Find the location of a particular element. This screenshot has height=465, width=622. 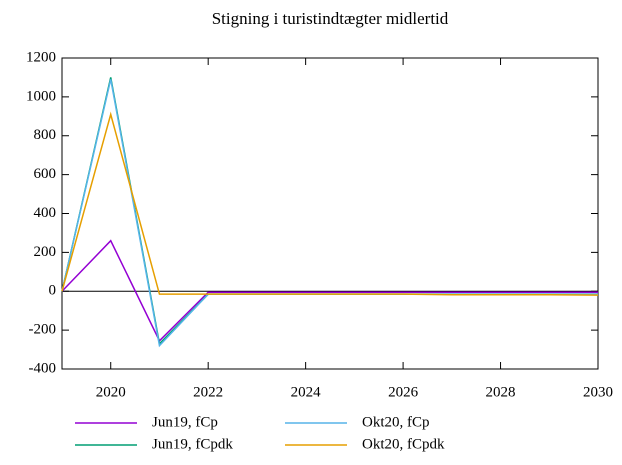

x-tick-label: 2020 is located at coordinates (111, 392).